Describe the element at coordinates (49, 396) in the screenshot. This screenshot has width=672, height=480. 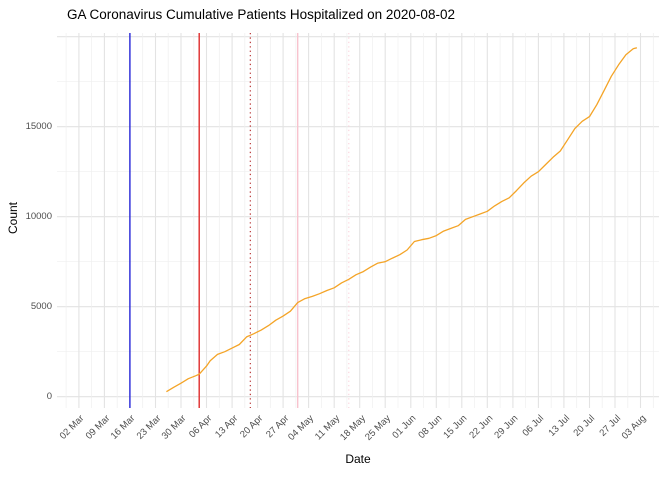
I see `y-tick-label: 0` at that location.